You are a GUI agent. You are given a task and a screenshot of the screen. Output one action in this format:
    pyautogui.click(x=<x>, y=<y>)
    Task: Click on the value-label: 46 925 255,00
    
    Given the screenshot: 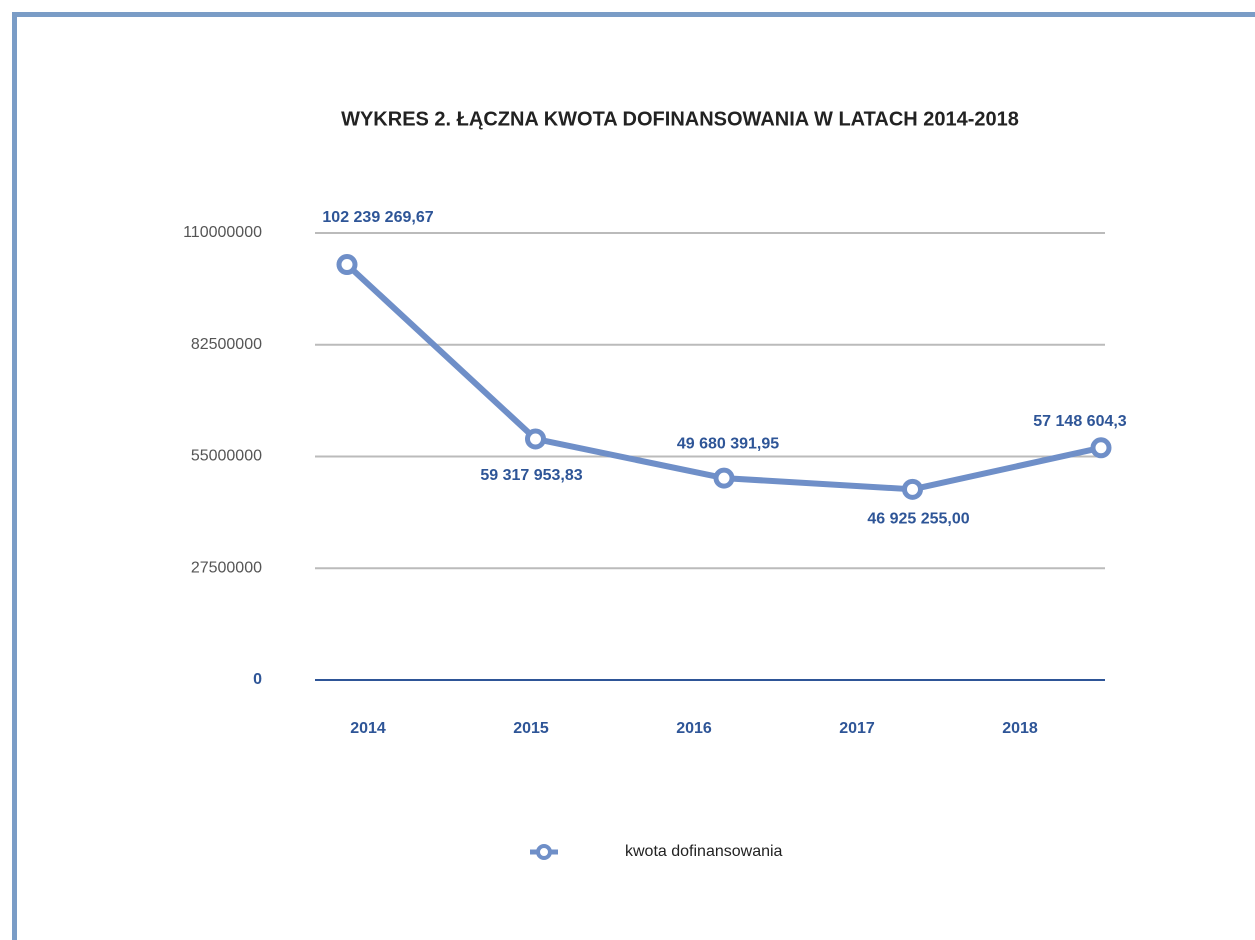 What is the action you would take?
    pyautogui.click(x=918, y=519)
    